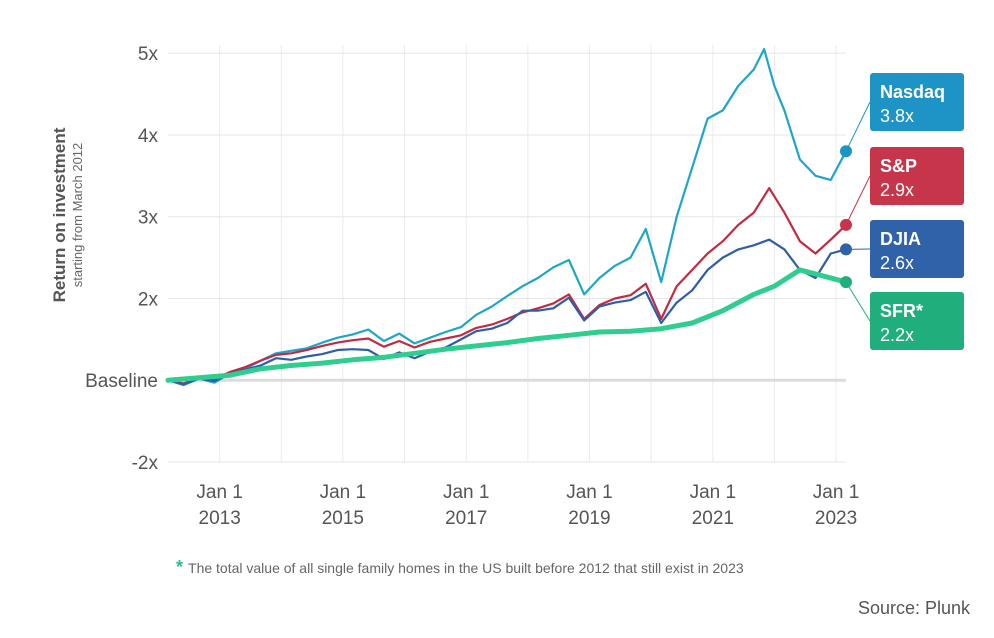 Image resolution: width=994 pixels, height=638 pixels. What do you see at coordinates (220, 518) in the screenshot?
I see `x-tick-label: 2013` at bounding box center [220, 518].